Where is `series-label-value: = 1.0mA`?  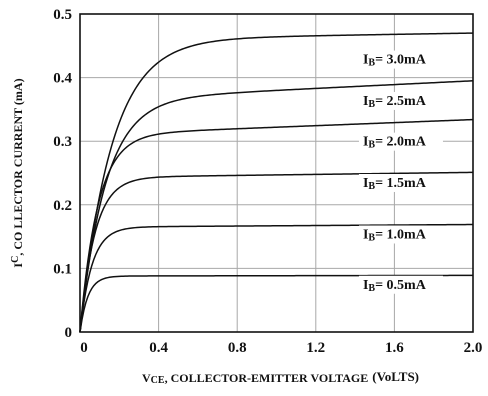 series-label-value: = 1.0mA is located at coordinates (401, 235).